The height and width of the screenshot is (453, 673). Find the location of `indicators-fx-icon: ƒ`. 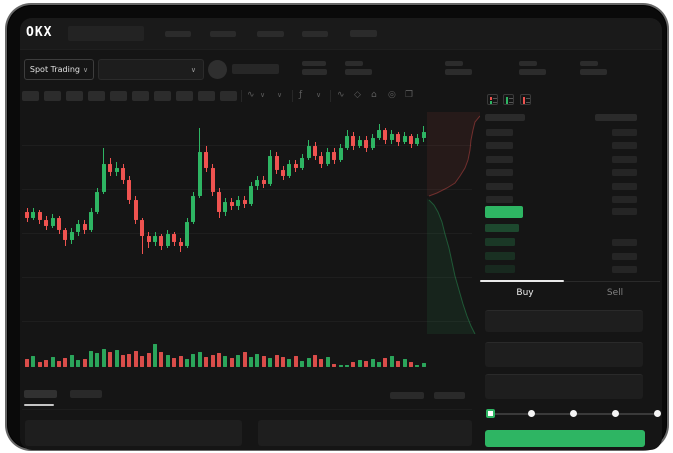

indicators-fx-icon: ƒ is located at coordinates (301, 95).